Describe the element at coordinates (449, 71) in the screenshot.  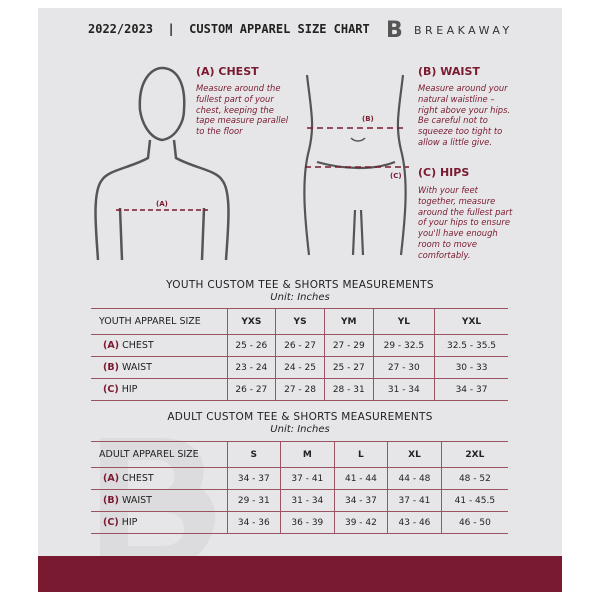
I see `waist-heading: (B) WAIST` at that location.